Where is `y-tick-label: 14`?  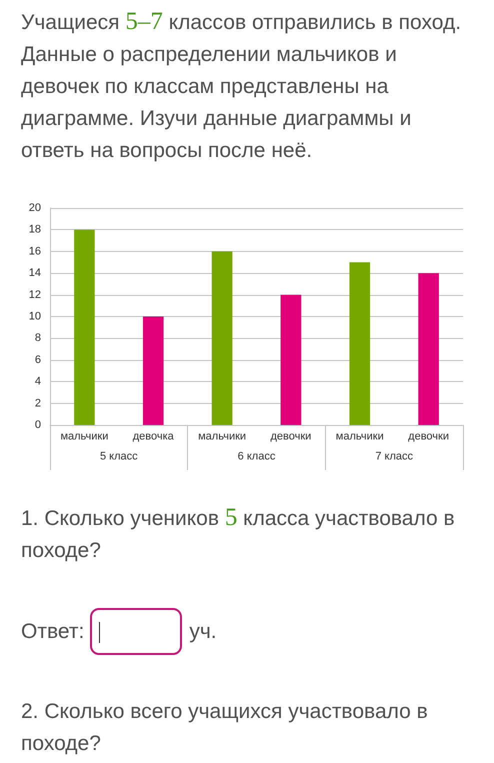
y-tick-label: 14 is located at coordinates (34, 273).